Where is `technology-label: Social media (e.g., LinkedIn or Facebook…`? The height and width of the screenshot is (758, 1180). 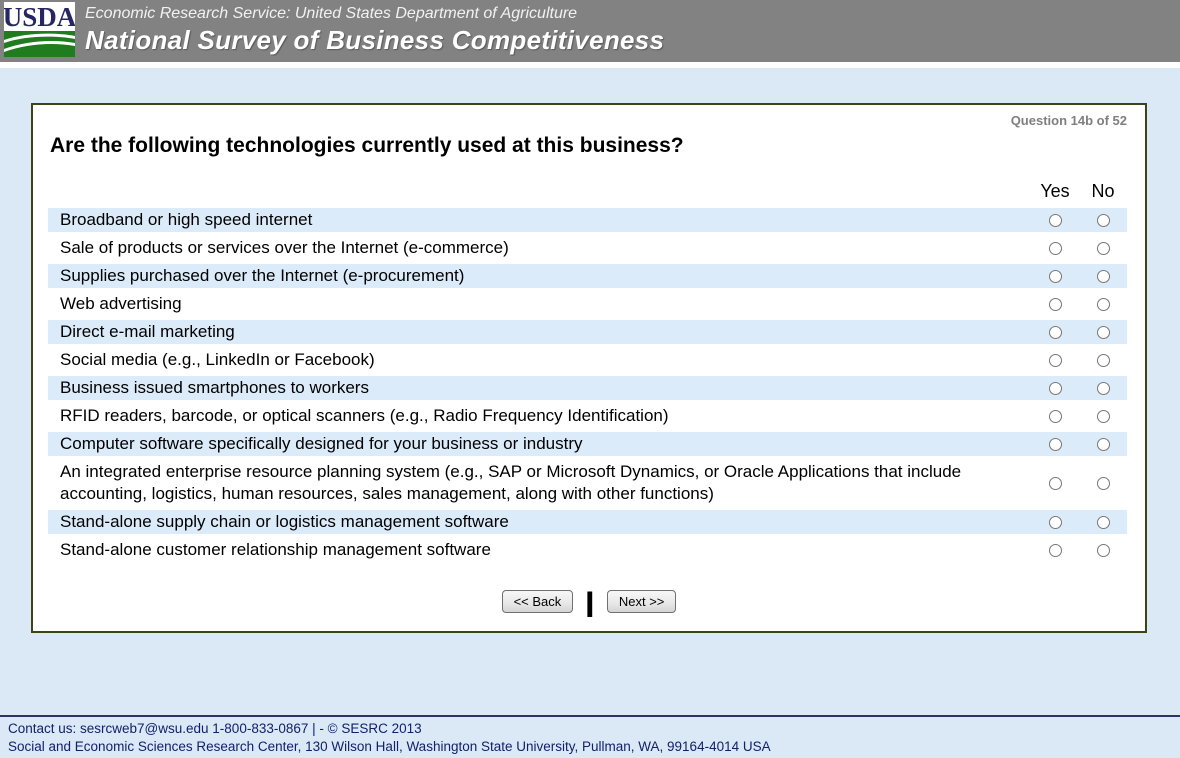 technology-label: Social media (e.g., LinkedIn or Facebook… is located at coordinates (217, 359).